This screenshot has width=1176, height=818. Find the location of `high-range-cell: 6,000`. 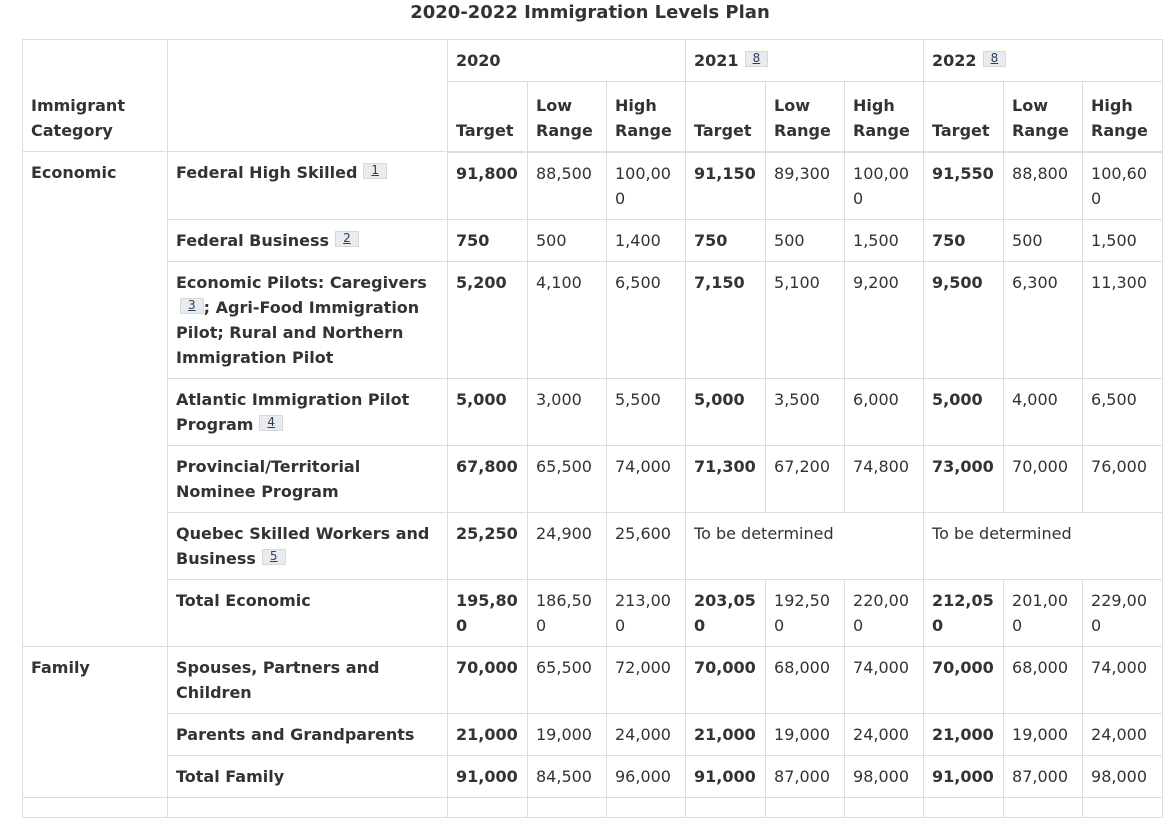

high-range-cell: 6,000 is located at coordinates (884, 411).